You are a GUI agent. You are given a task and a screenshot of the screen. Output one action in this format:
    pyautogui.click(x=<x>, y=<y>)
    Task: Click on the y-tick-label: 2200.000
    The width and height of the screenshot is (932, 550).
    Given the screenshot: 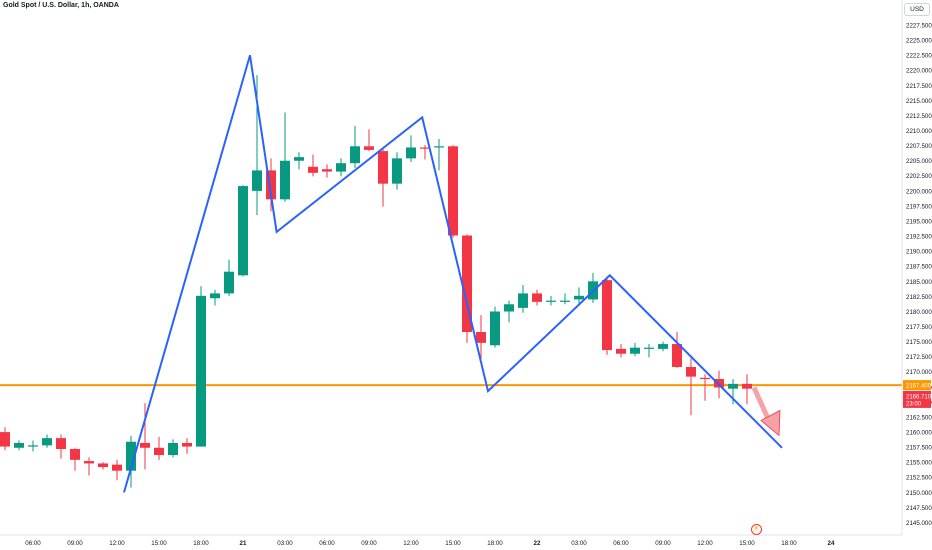 What is the action you would take?
    pyautogui.click(x=919, y=191)
    